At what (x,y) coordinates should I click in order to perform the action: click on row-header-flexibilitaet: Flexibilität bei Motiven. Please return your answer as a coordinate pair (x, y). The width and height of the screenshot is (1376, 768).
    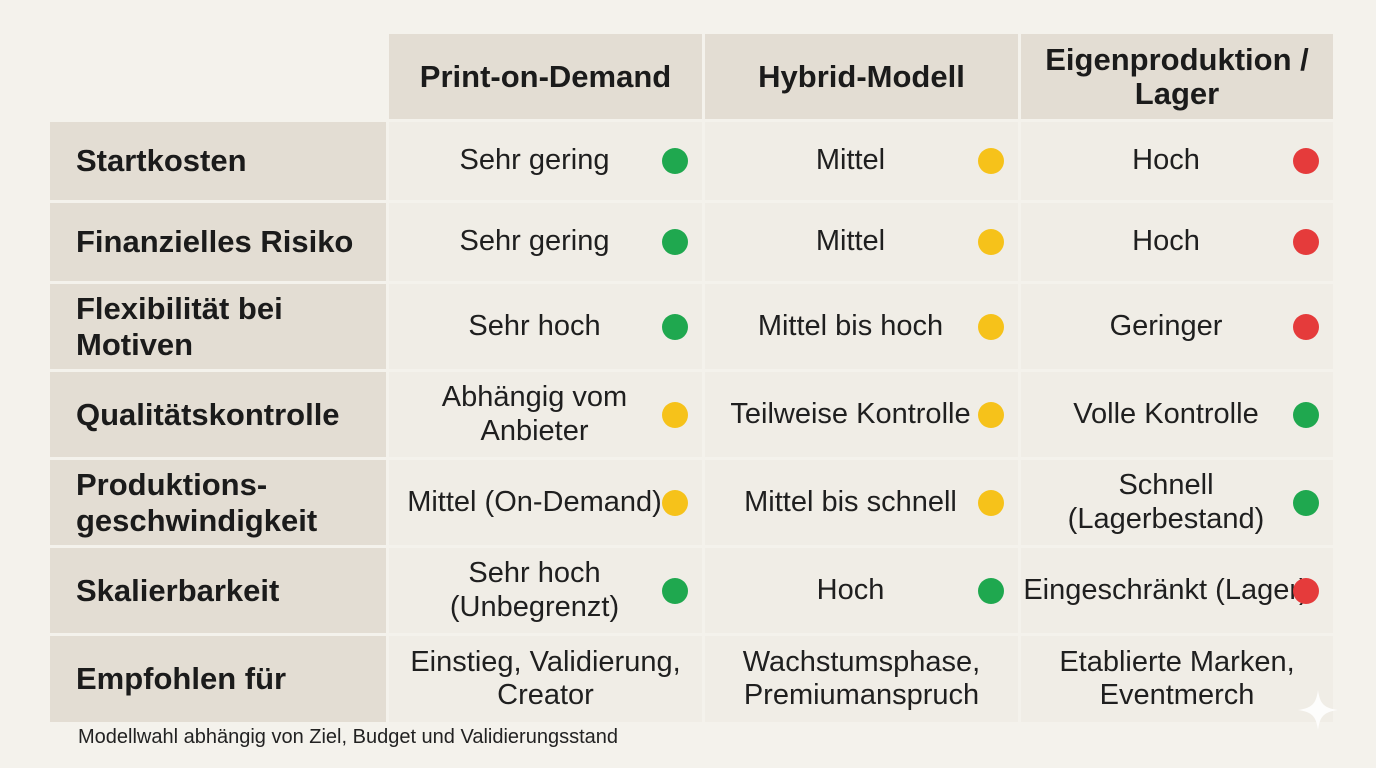
    Looking at the image, I should click on (218, 326).